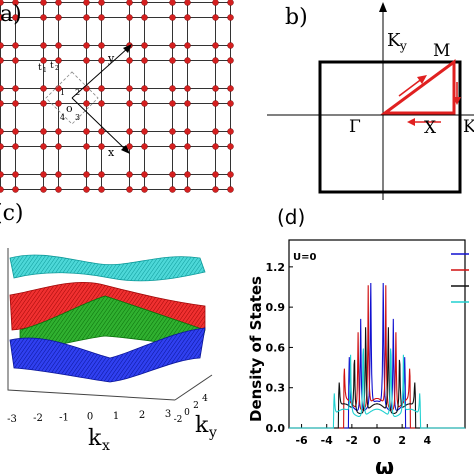  What do you see at coordinates (301, 440) in the screenshot?
I see `dos-x-tick-label: -6` at bounding box center [301, 440].